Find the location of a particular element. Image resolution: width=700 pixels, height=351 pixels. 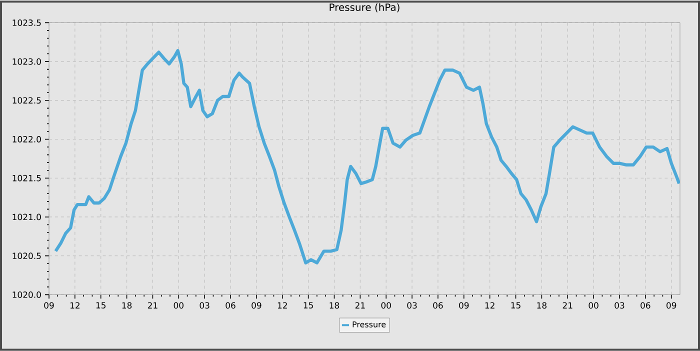

chart-title: Pressure (hPa) is located at coordinates (365, 7).